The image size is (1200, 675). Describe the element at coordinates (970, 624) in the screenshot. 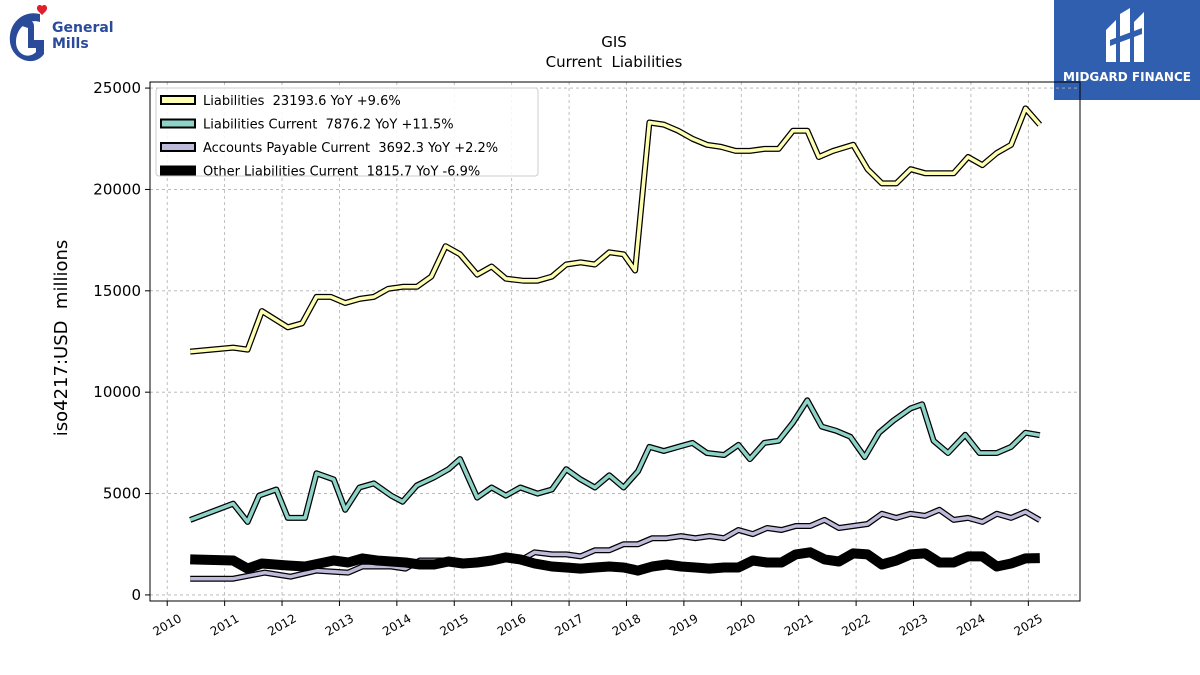

I see `x-tick-label: 2024` at that location.